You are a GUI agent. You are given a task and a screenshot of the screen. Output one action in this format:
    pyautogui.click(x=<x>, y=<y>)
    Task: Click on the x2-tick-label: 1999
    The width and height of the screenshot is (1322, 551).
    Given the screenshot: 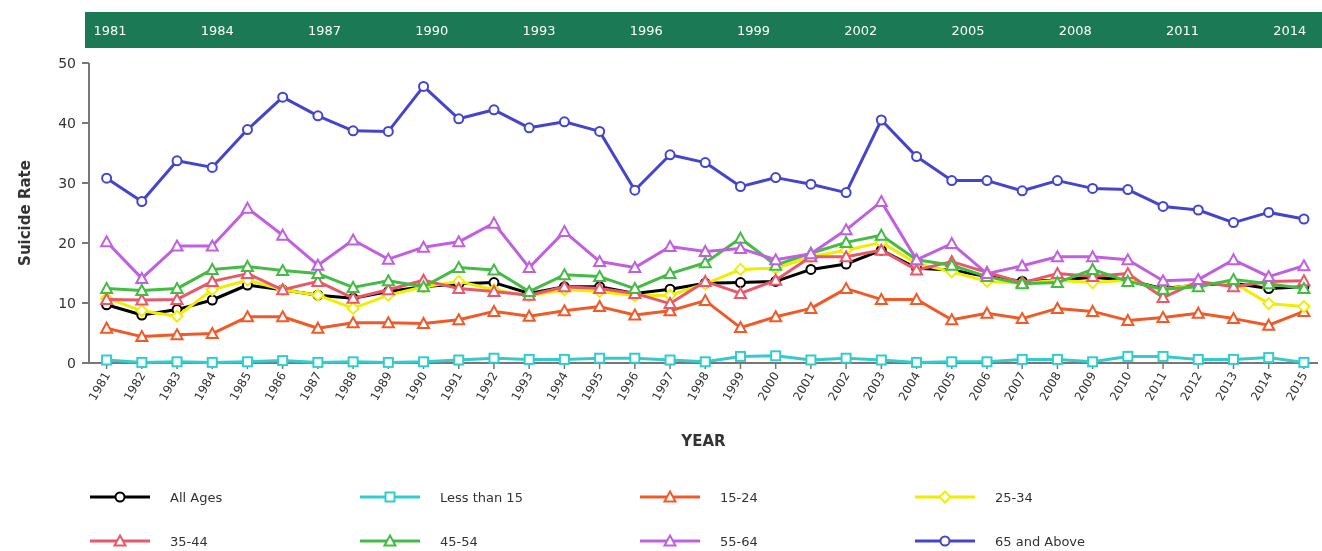 What is the action you would take?
    pyautogui.click(x=754, y=30)
    